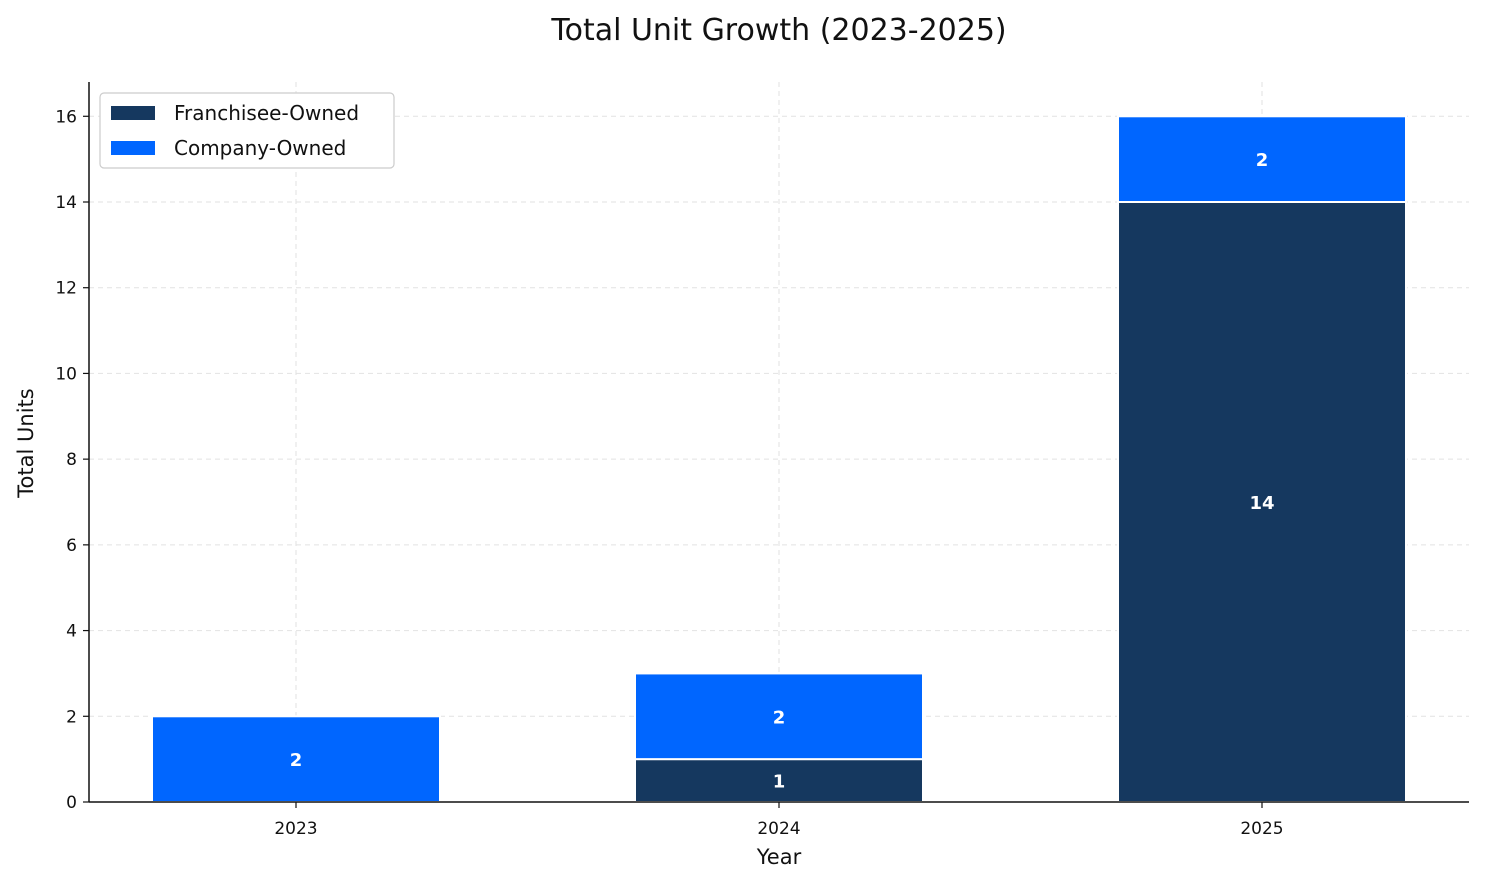 Image resolution: width=1485 pixels, height=884 pixels. Describe the element at coordinates (778, 829) in the screenshot. I see `x-tick-label-2024: 2024` at that location.